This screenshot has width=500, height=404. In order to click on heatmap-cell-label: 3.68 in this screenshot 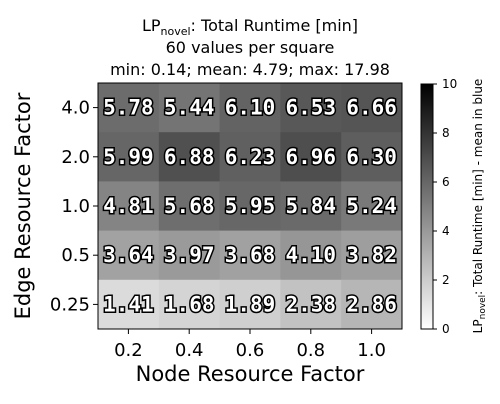, I will do `click(250, 255)`.